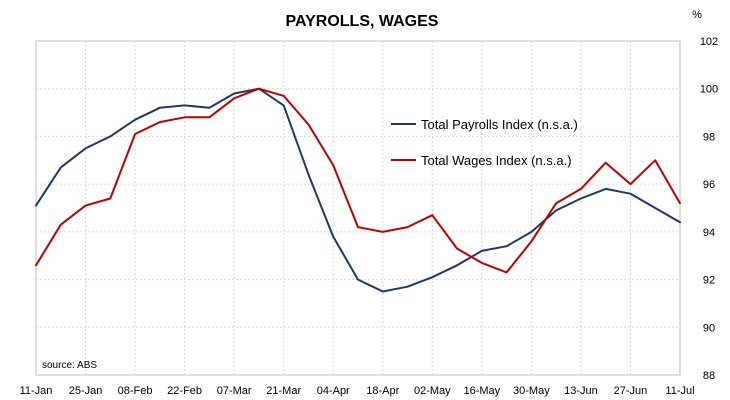 The image size is (730, 400). I want to click on legend-label-wages: Total Wages Index (n.s.a.), so click(496, 160).